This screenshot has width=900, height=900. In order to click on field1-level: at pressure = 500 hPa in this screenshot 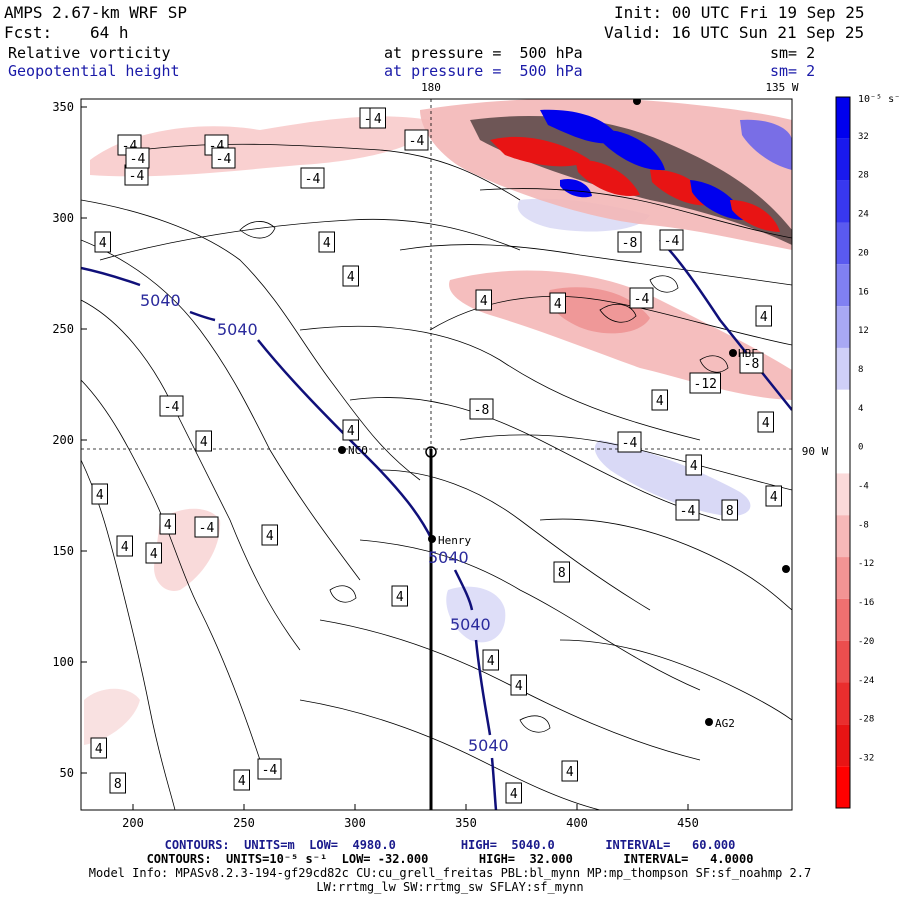, I will do `click(483, 53)`.